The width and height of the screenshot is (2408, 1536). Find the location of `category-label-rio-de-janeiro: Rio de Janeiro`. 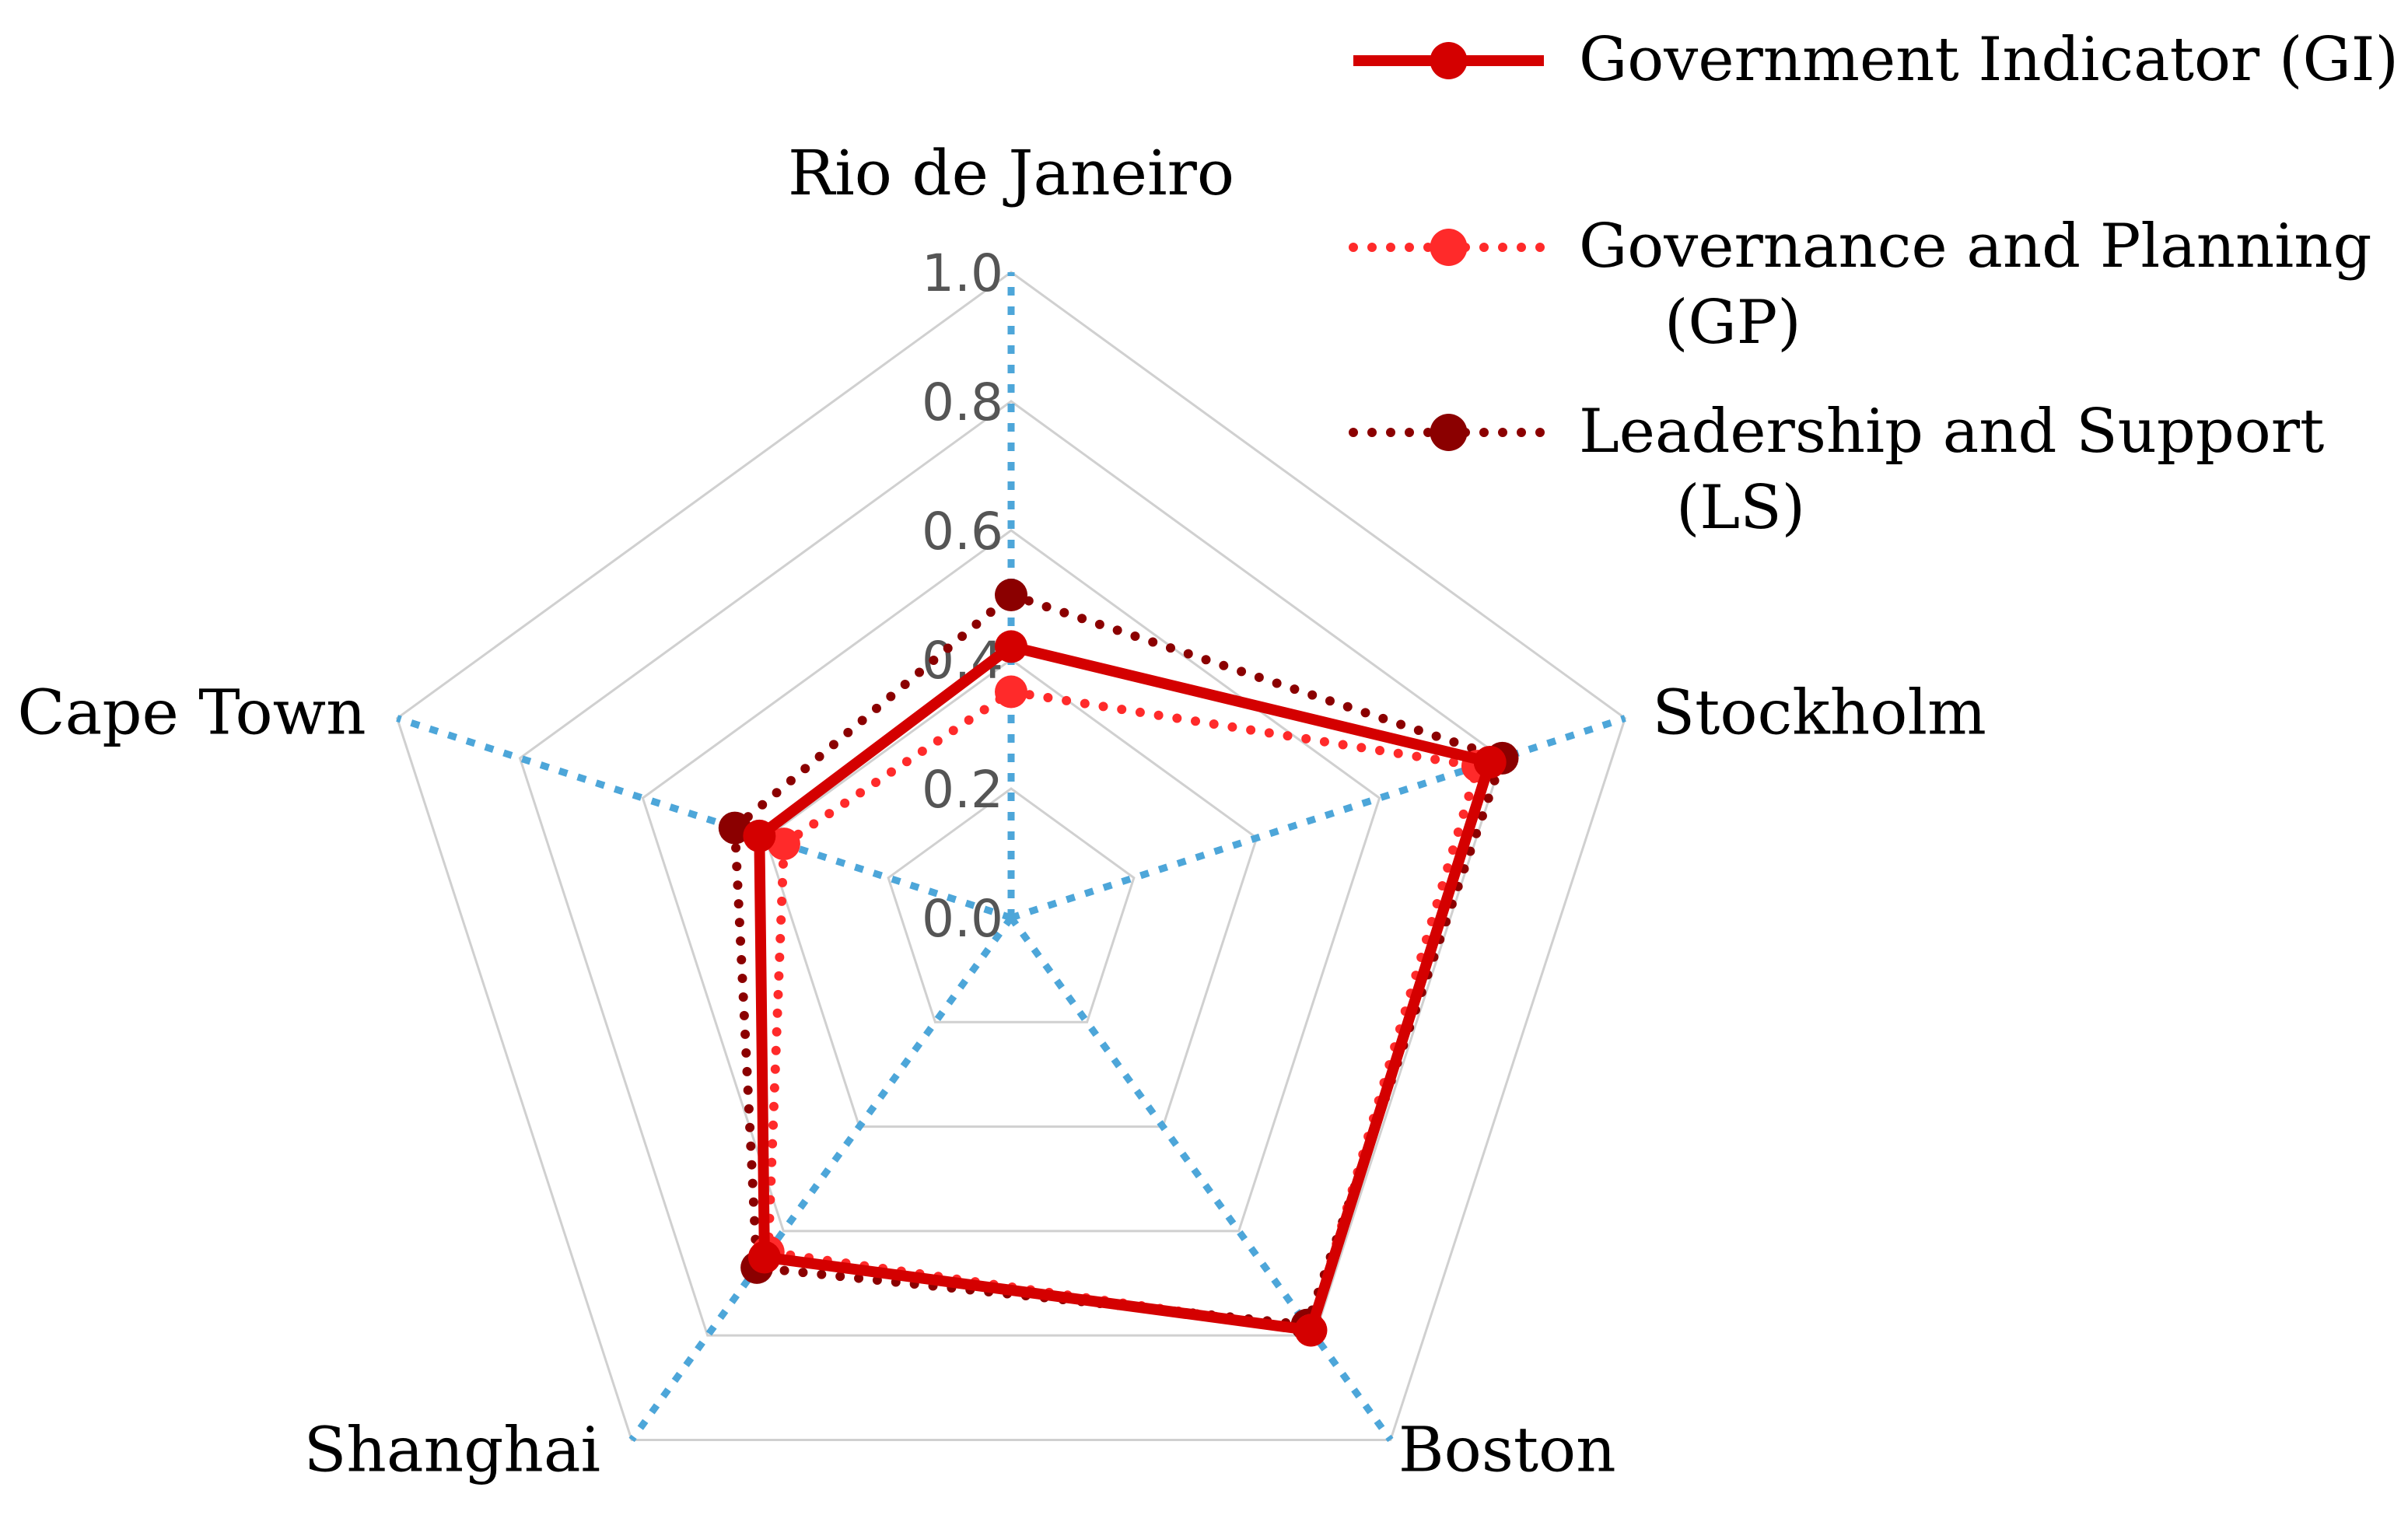

category-label-rio-de-janeiro: Rio de Janeiro is located at coordinates (1011, 173).